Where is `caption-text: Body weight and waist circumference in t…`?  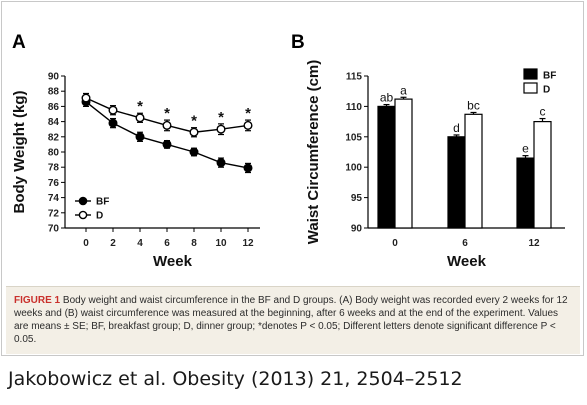 caption-text: Body weight and waist circumference in t… is located at coordinates (291, 320).